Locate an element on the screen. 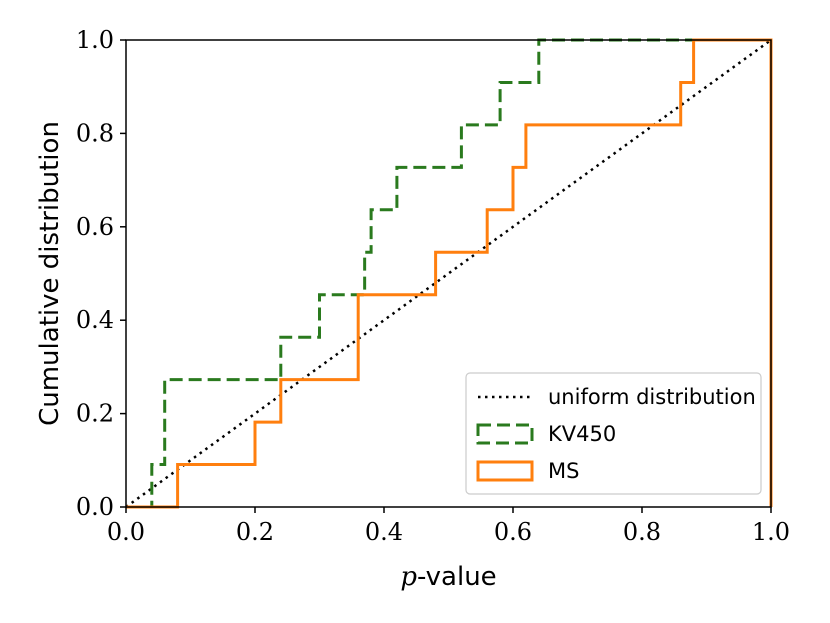 The image size is (830, 623). x-tick-label: 0.2 is located at coordinates (255, 532).